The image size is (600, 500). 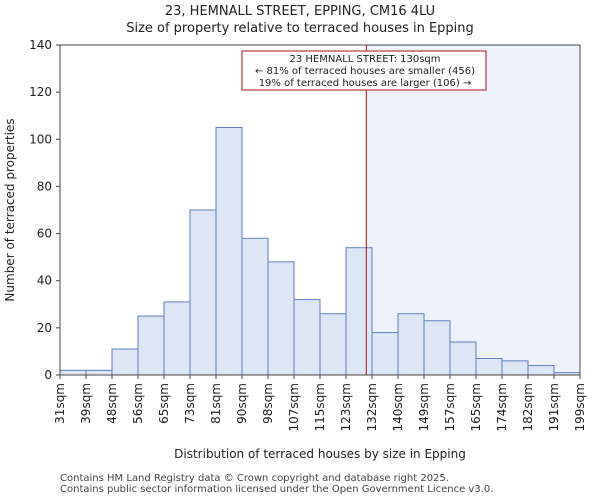 I want to click on x-tick-label-165sqm: 165sqm, so click(x=476, y=407).